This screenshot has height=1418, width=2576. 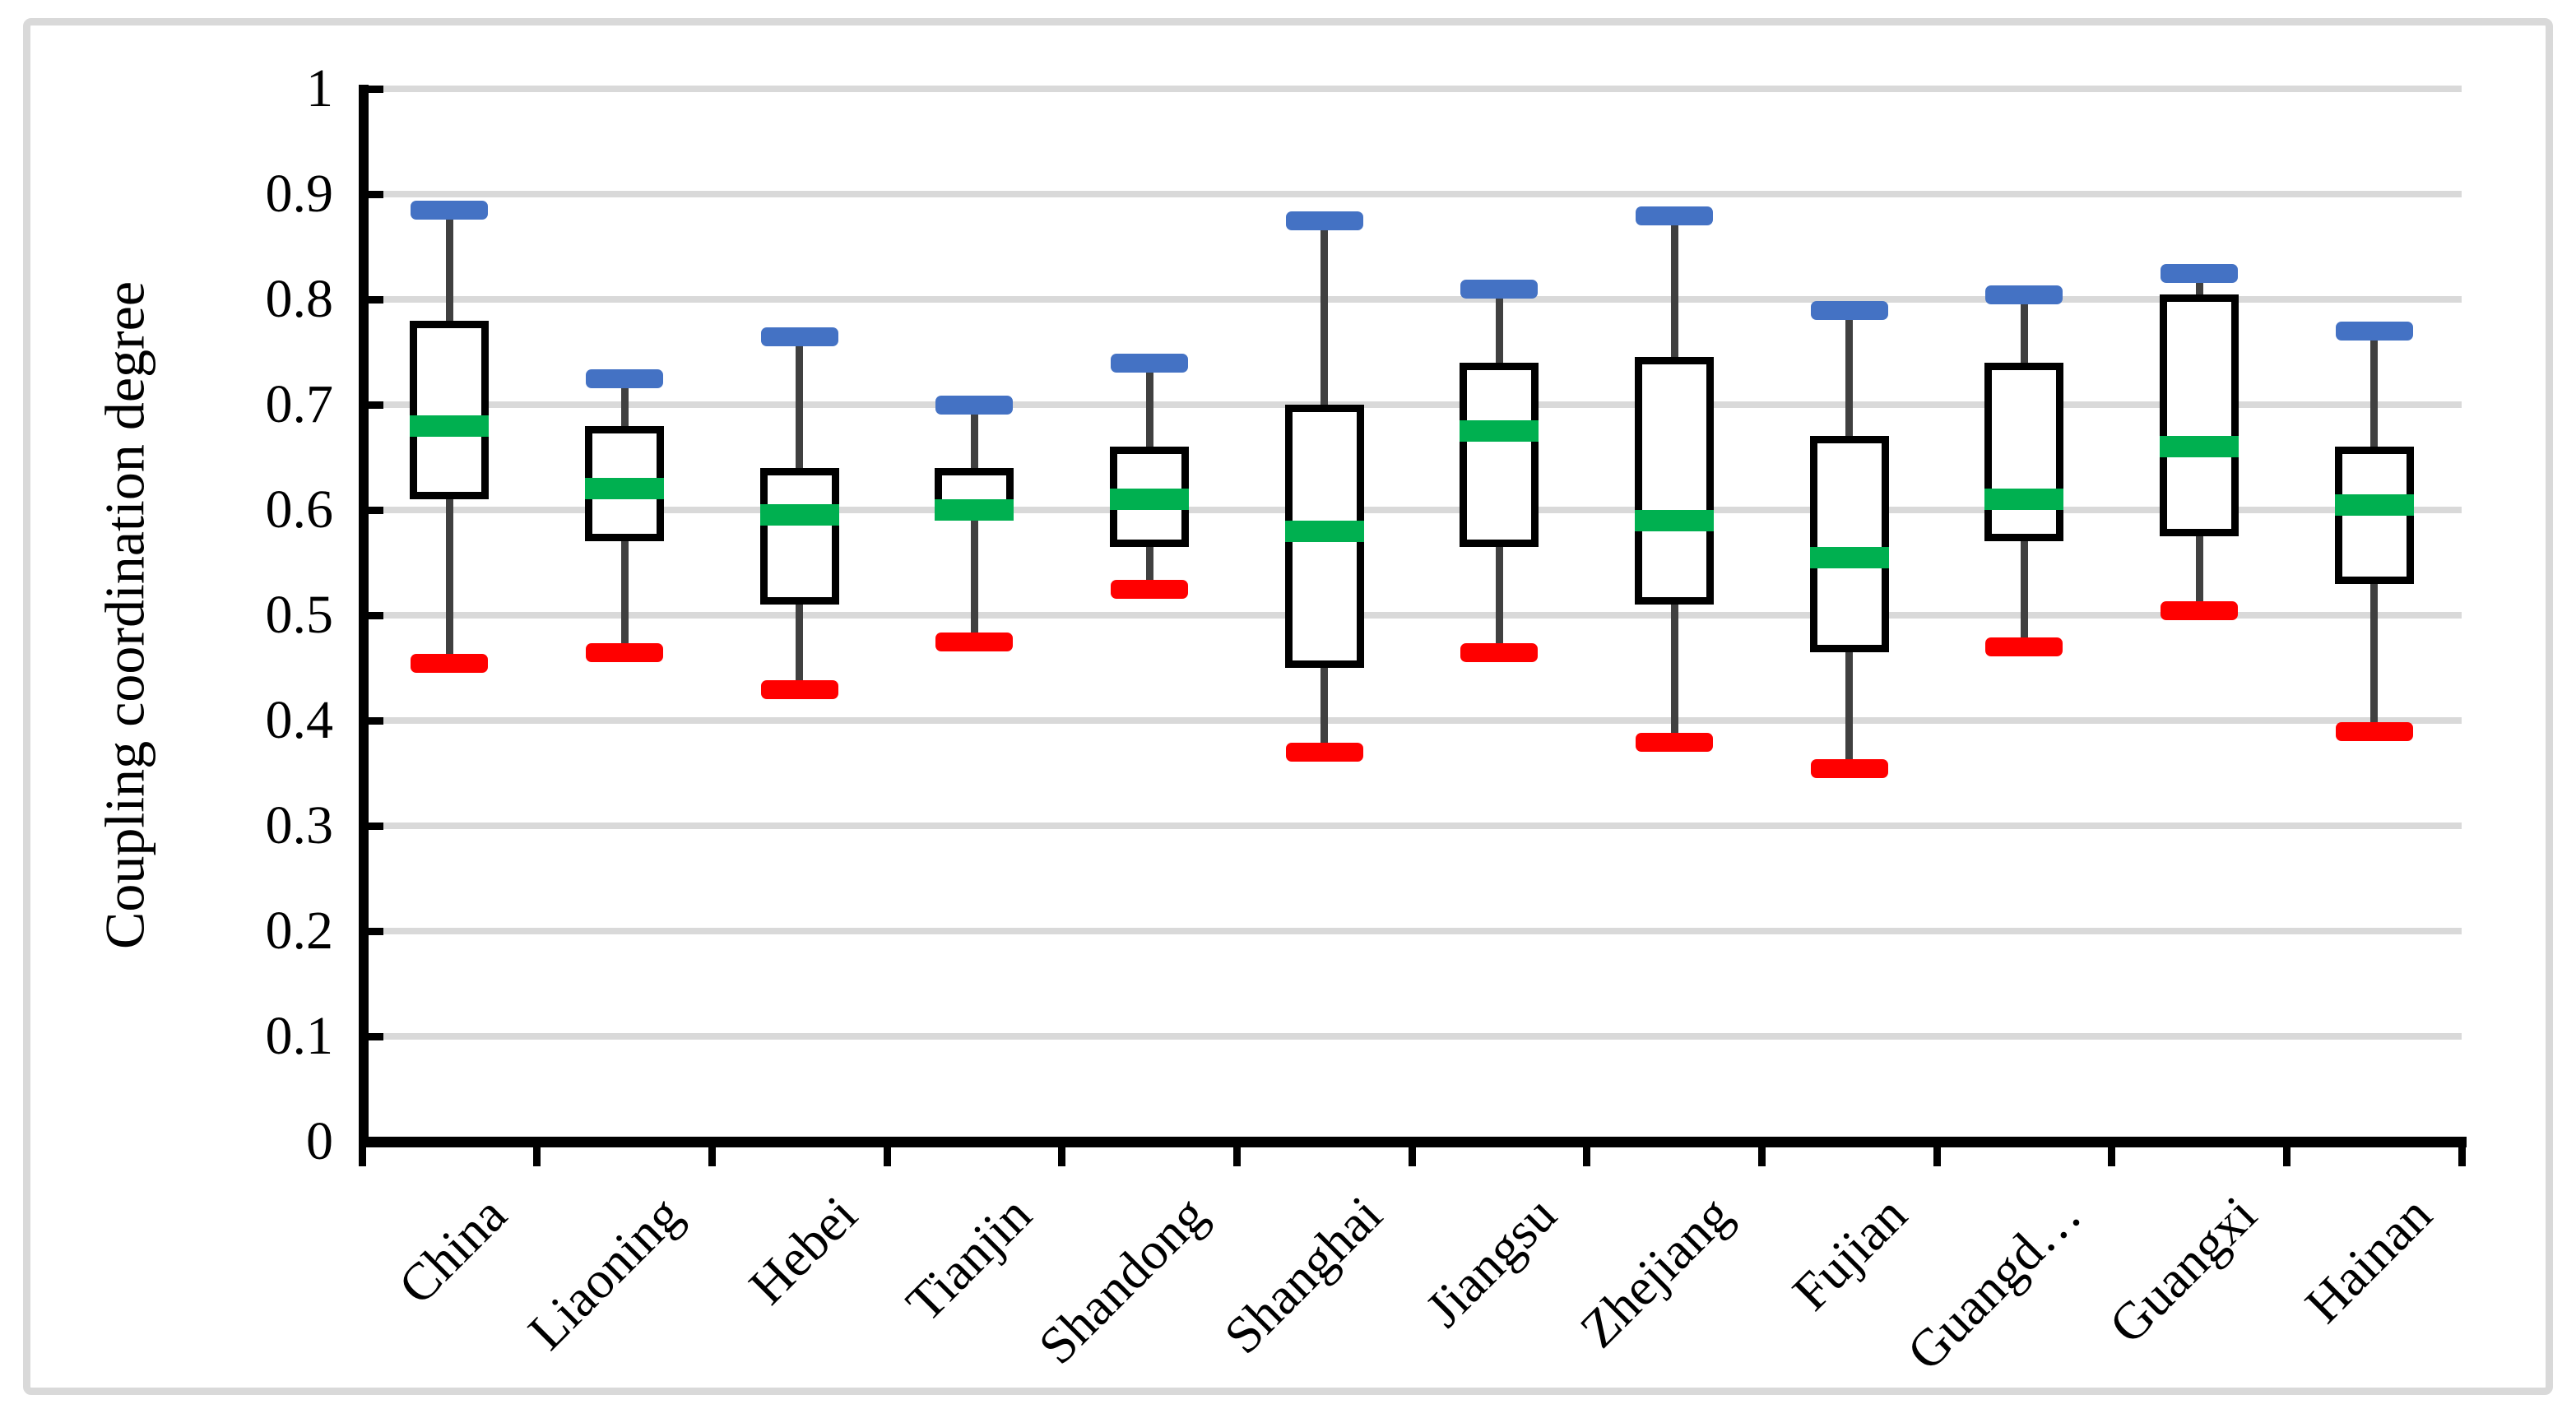 What do you see at coordinates (299, 720) in the screenshot?
I see `y-axis-tick-label: 0.4` at bounding box center [299, 720].